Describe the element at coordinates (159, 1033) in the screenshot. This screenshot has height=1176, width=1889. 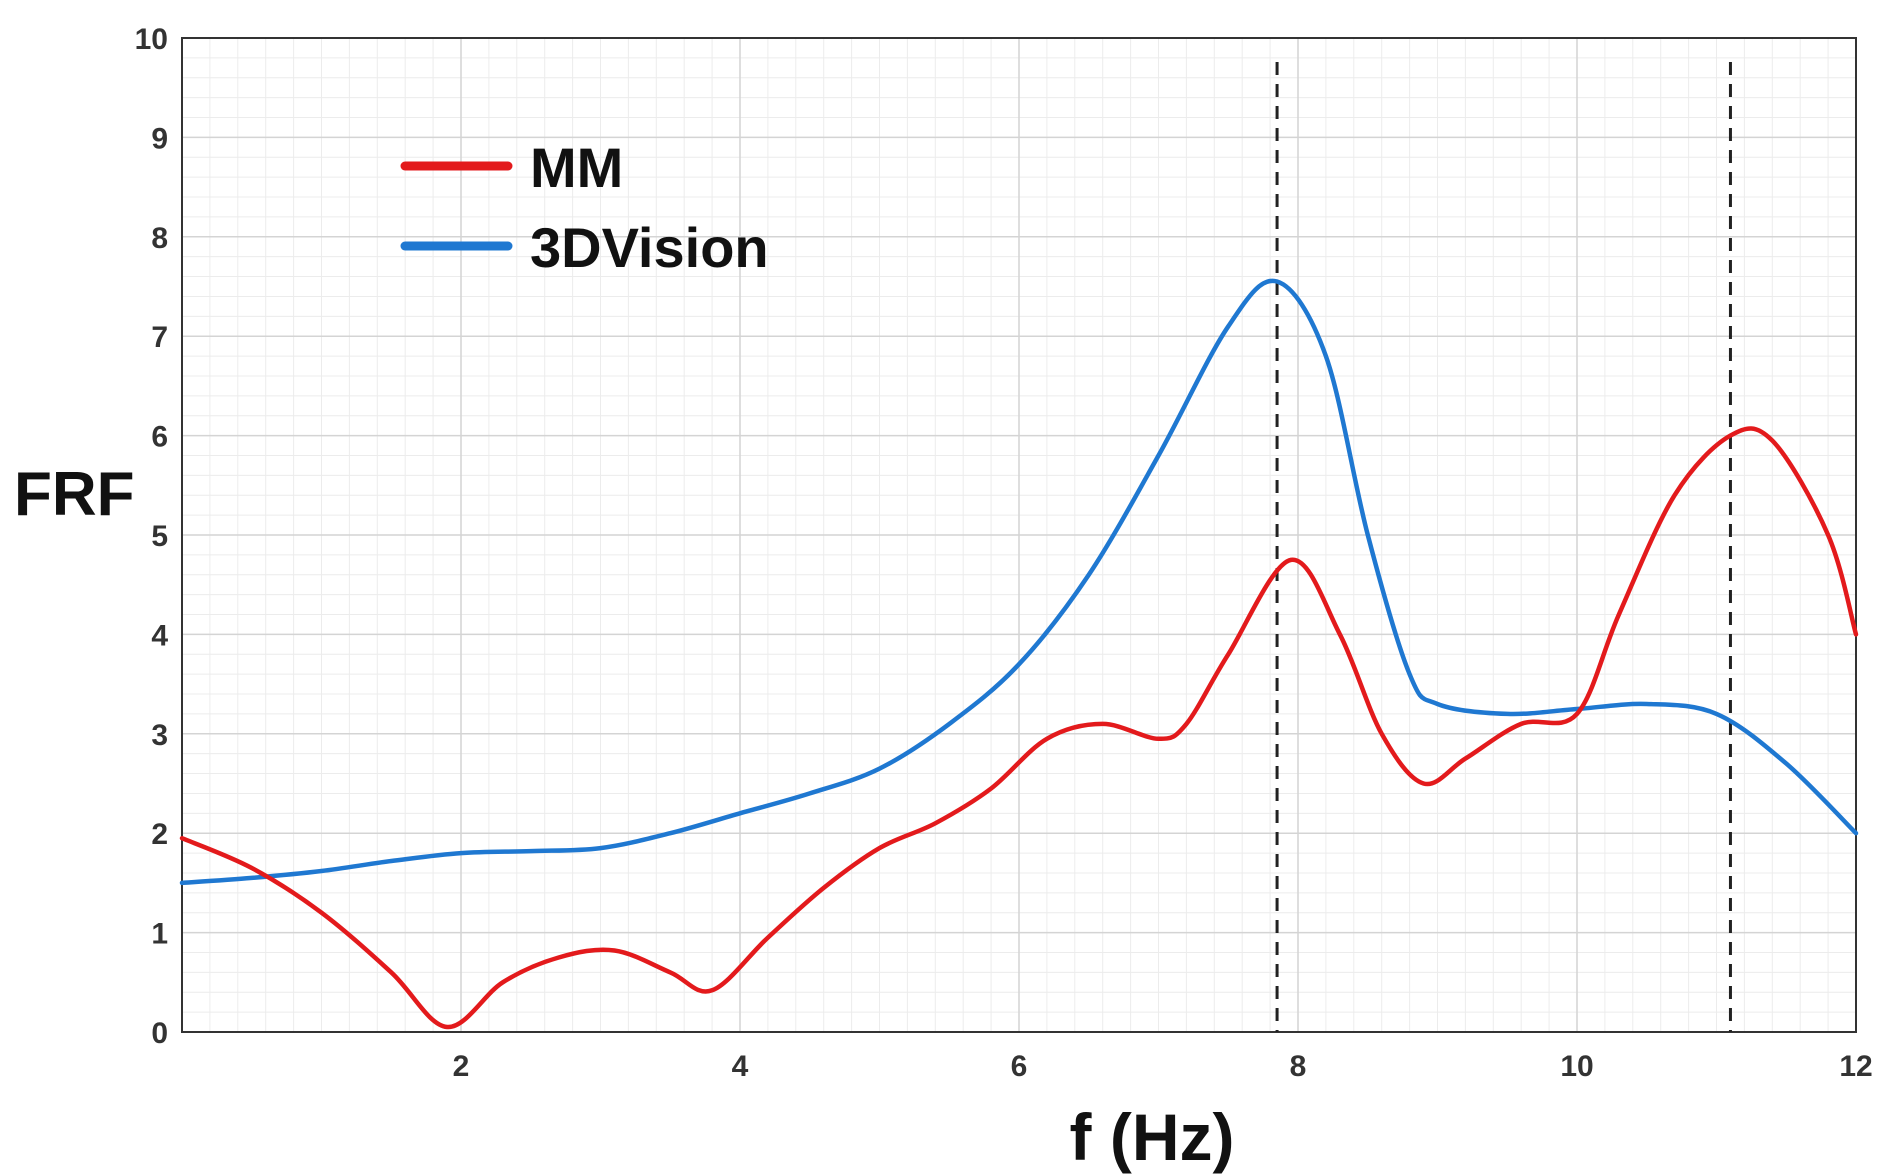
I see `y-tick-label: 0` at that location.